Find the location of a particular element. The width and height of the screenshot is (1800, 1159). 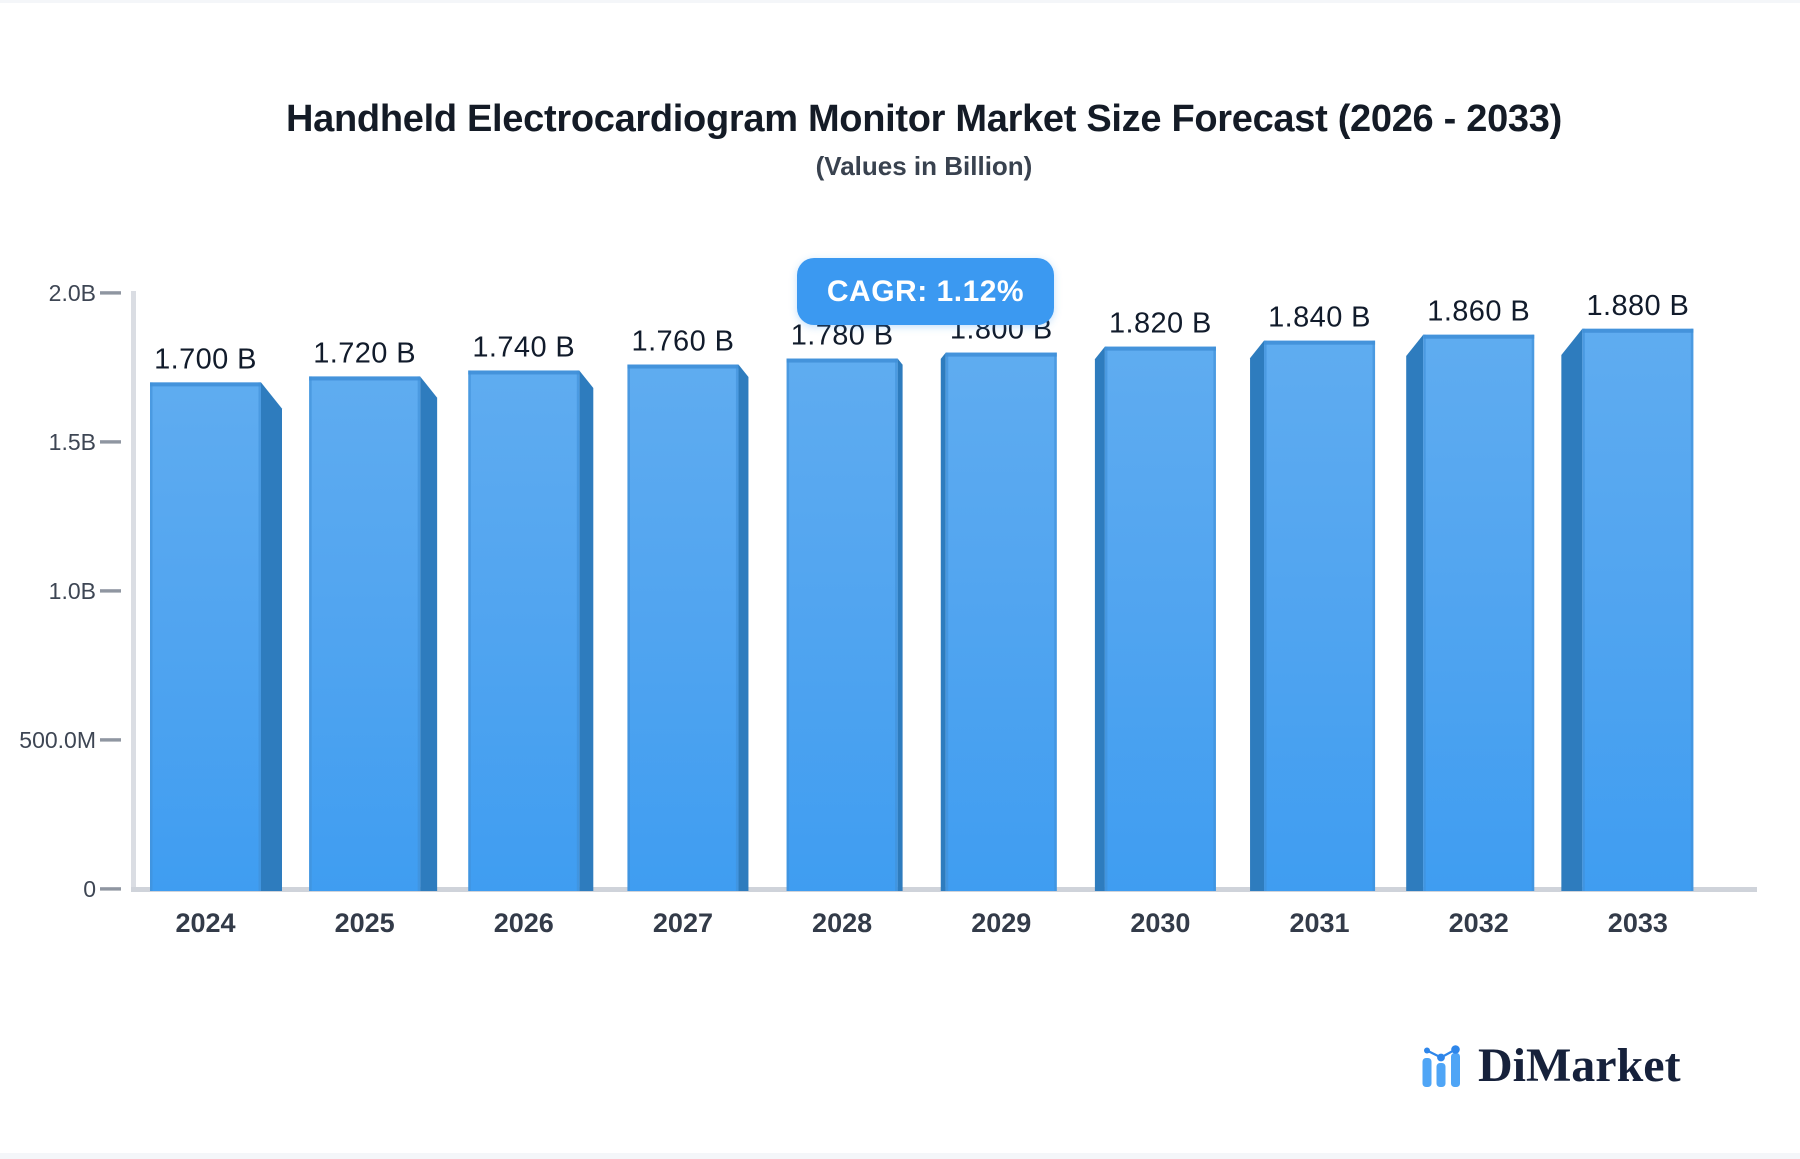

bar-value-label: 1.760 B is located at coordinates (683, 342).